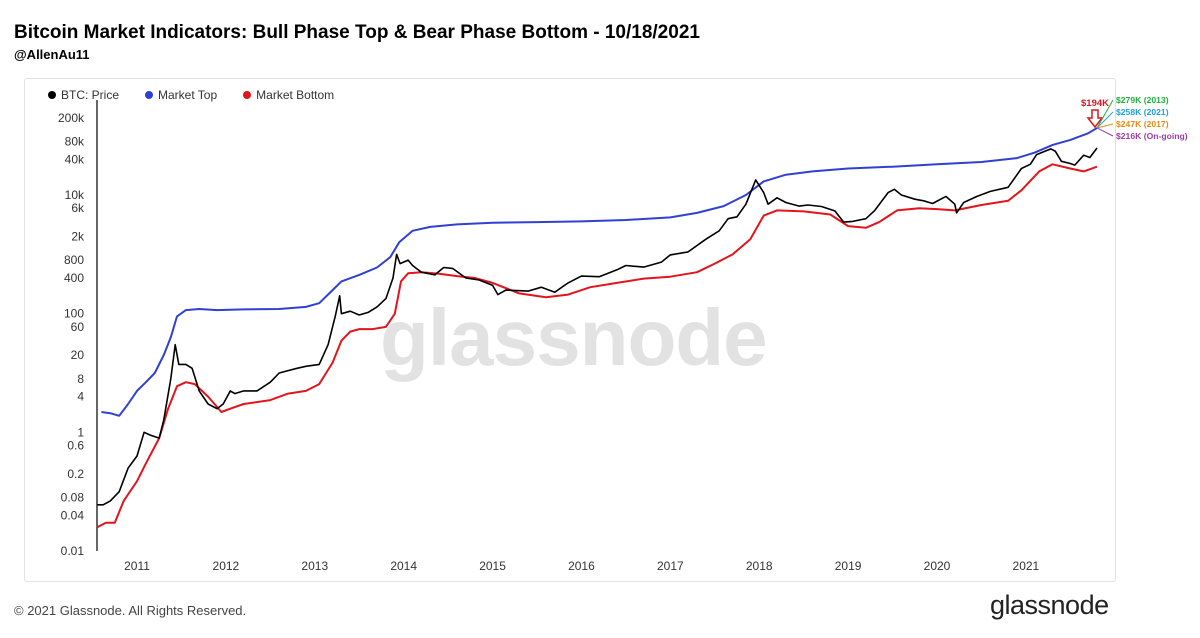  I want to click on y-tick-label: 400, so click(74, 278).